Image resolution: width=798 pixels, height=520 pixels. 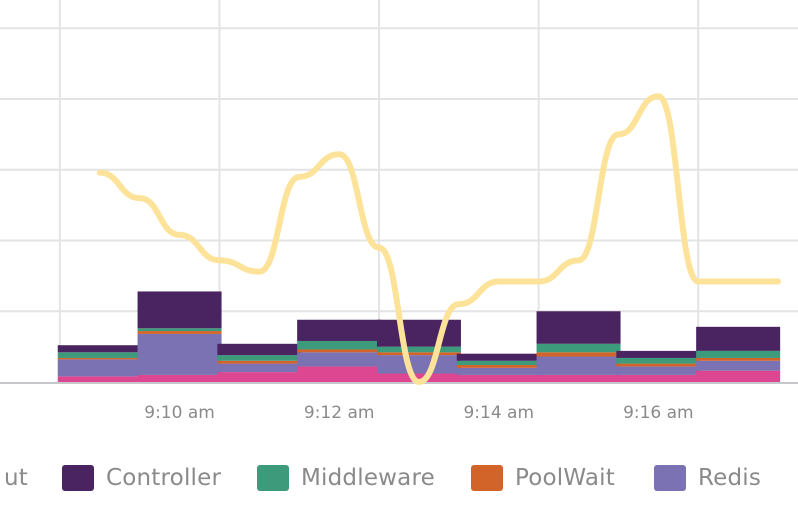 What do you see at coordinates (368, 478) in the screenshot?
I see `legend-label: Middleware` at bounding box center [368, 478].